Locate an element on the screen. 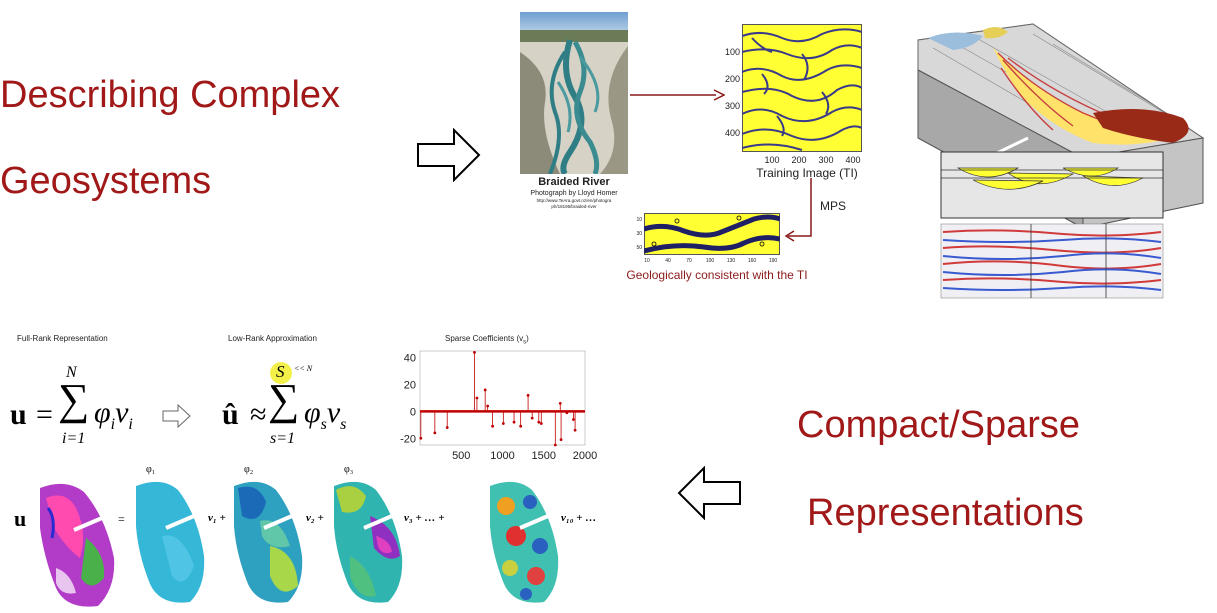 This screenshot has height=613, width=1217. mps-arrow is located at coordinates (798, 210).